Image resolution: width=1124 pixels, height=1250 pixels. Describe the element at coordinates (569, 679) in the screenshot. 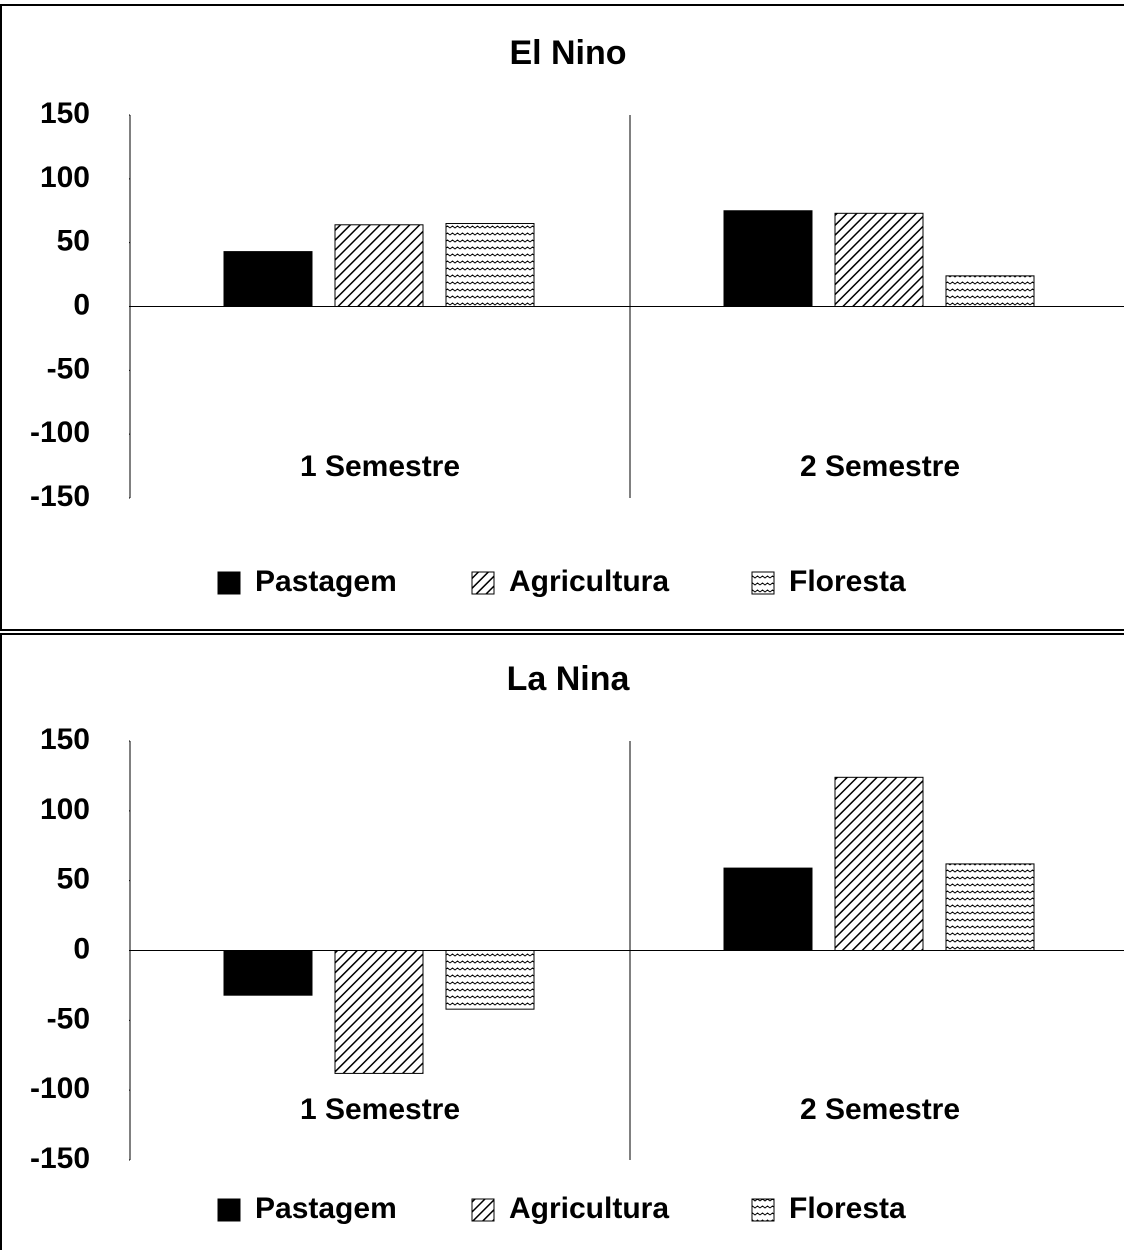

I see `chart-title: La Nina` at that location.